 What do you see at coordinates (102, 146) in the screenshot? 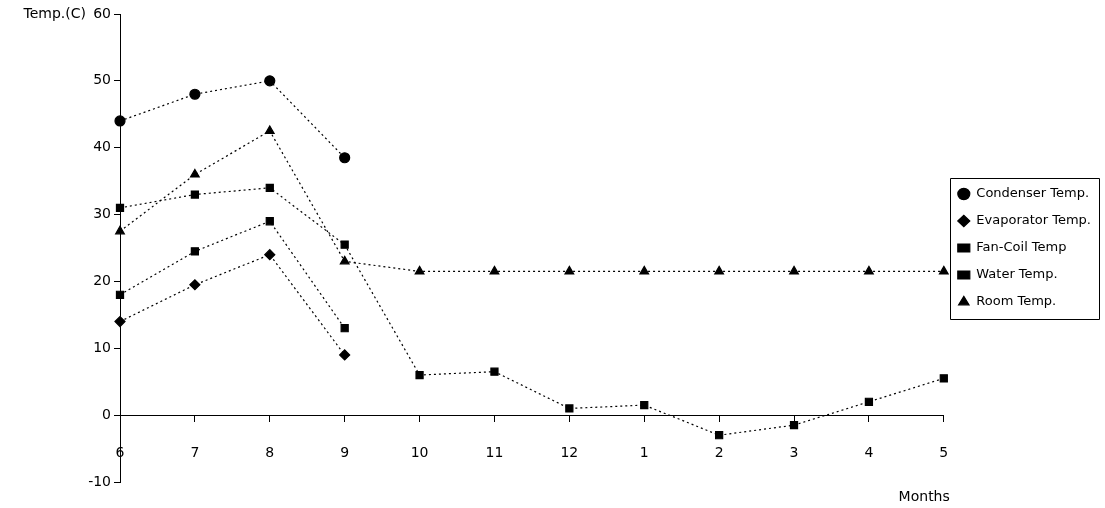
I see `y-tick-label: 40` at bounding box center [102, 146].